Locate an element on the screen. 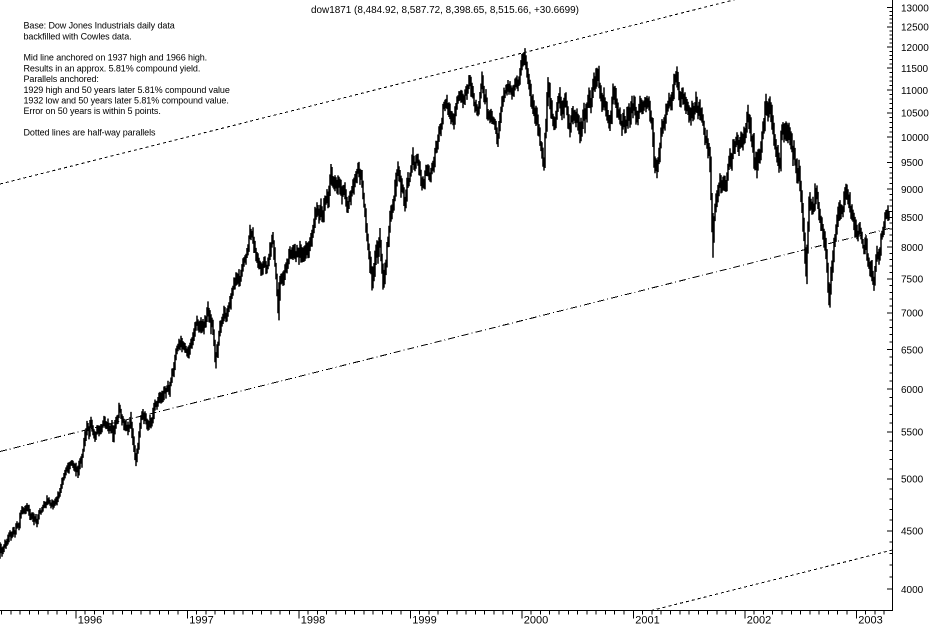  svg-text: 4500 is located at coordinates (912, 532).